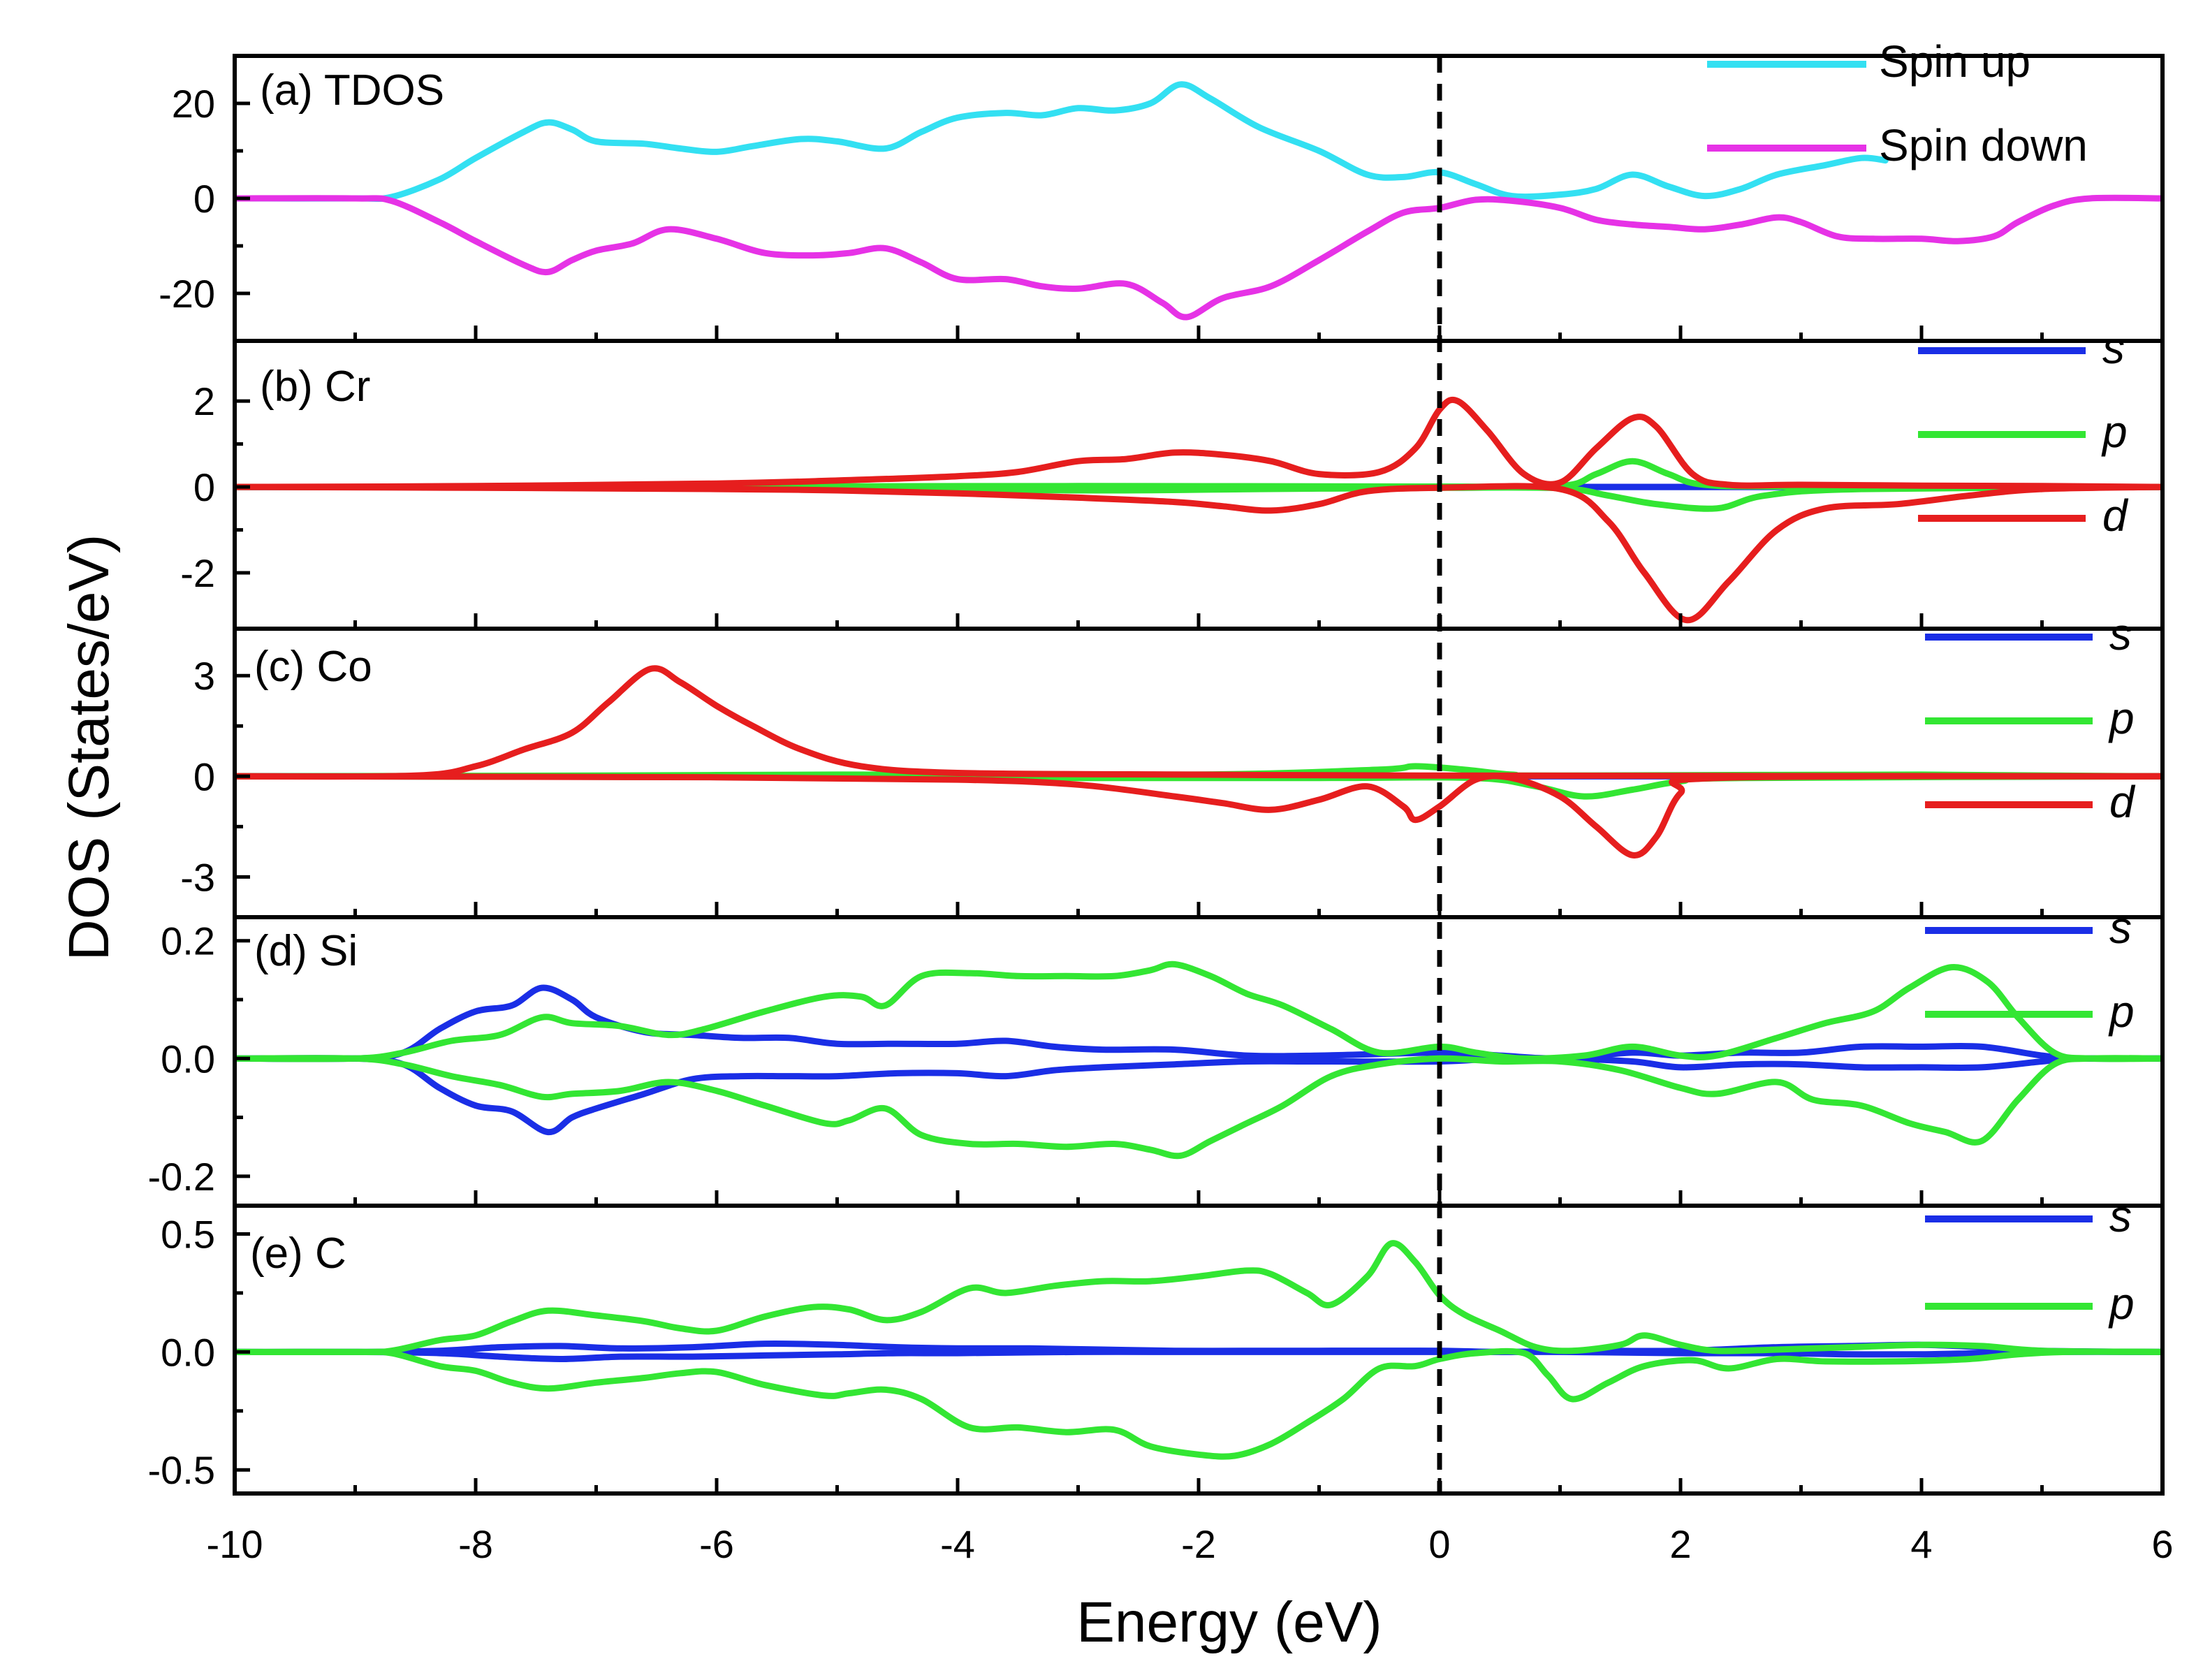 This screenshot has width=2203, height=1680. I want to click on x-tick-label: 0, so click(1439, 1544).